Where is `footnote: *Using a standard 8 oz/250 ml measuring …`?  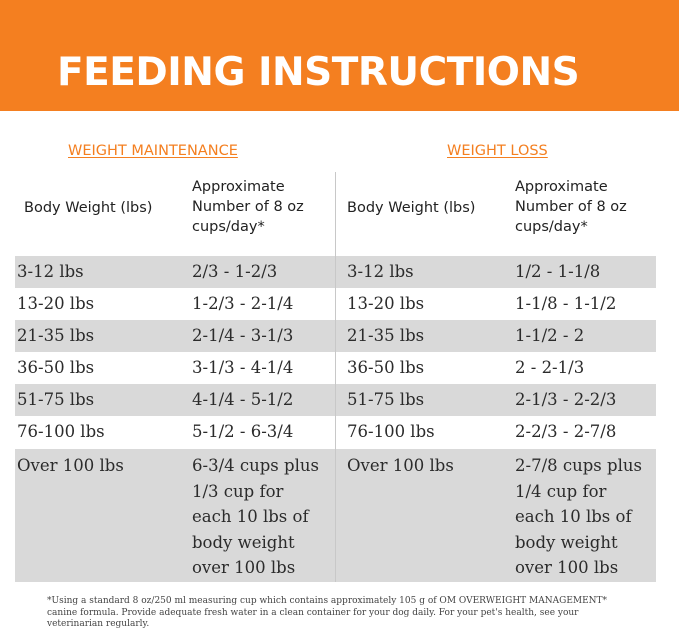 footnote: *Using a standard 8 oz/250 ml measuring … is located at coordinates (327, 612).